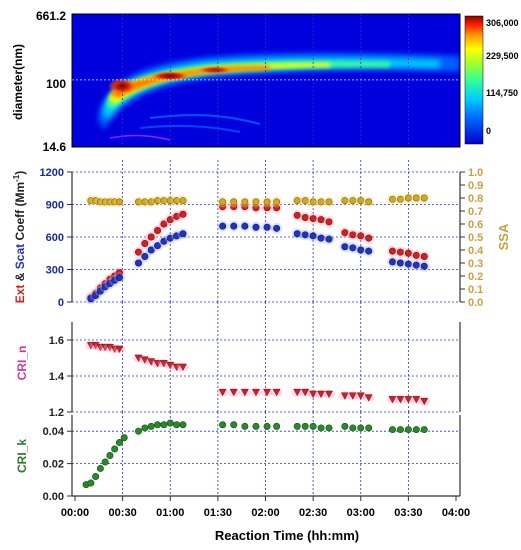  I want to click on x-tick-label: 04:00, so click(456, 513).